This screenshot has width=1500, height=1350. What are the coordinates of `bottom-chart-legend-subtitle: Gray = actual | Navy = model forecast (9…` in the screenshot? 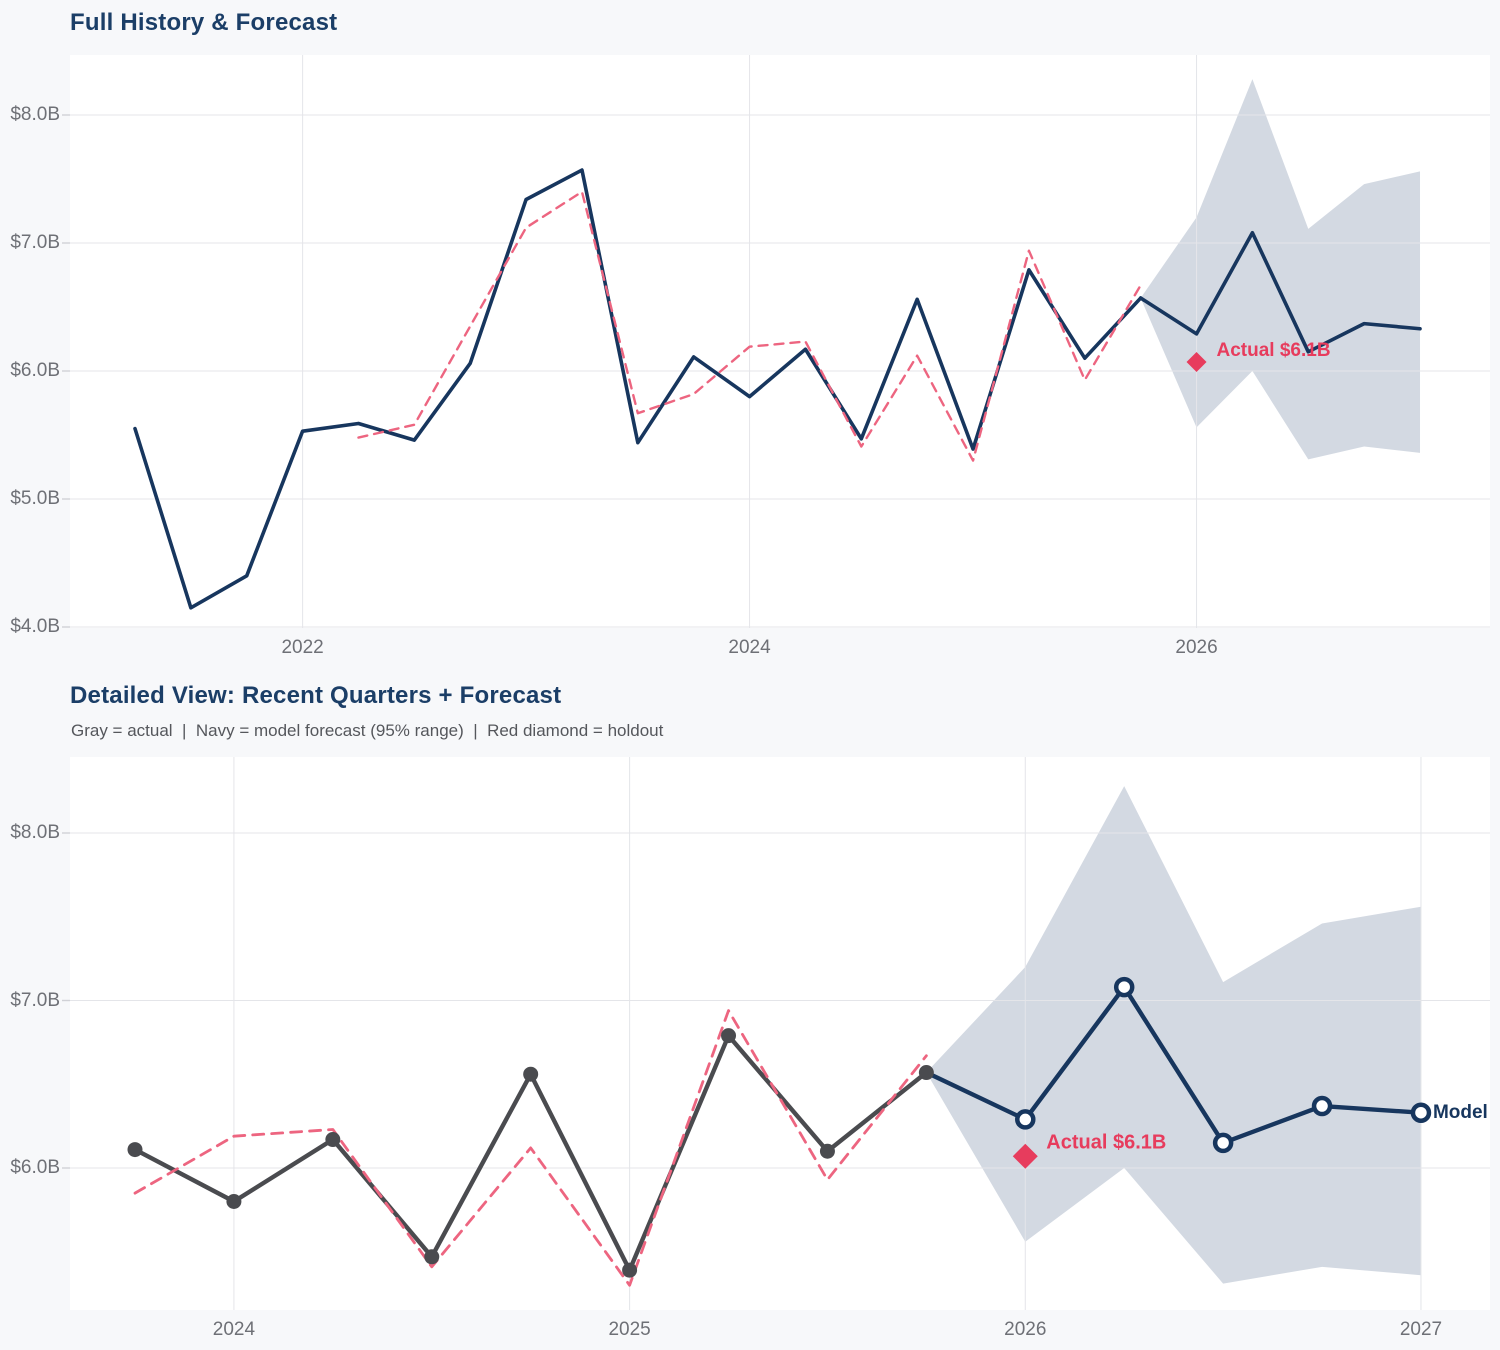 It's located at (367, 730).